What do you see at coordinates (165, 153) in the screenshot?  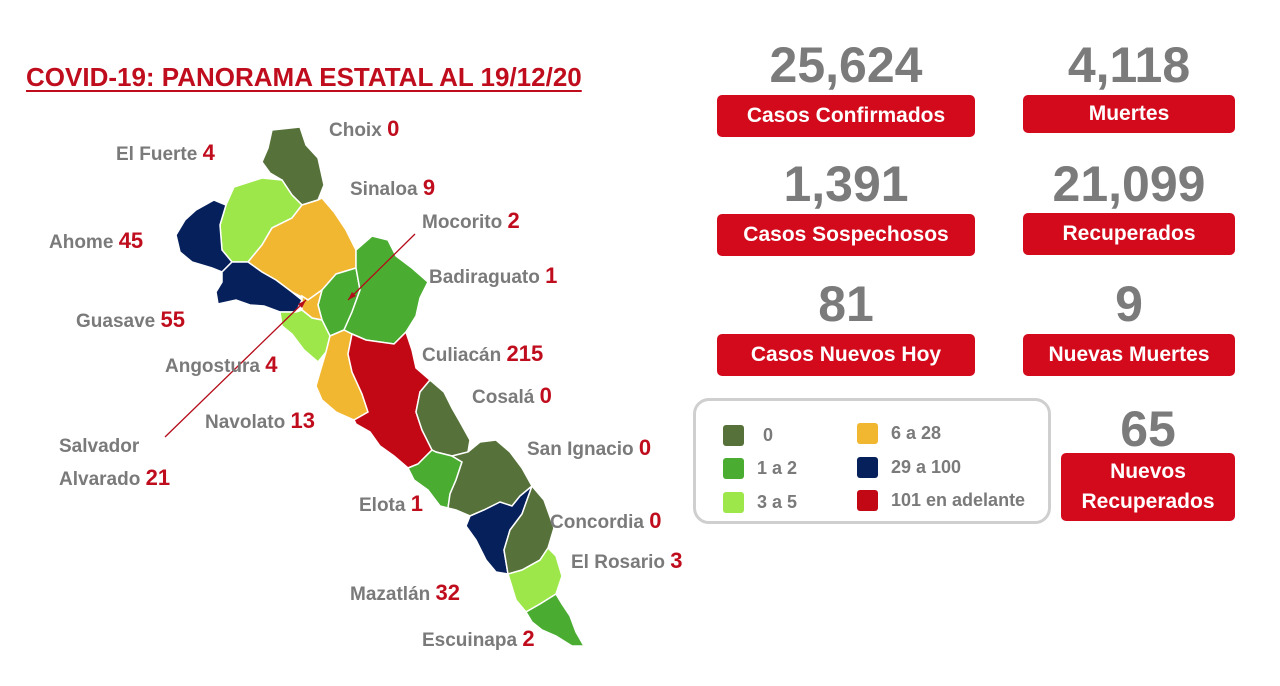 I see `label-el-fuerte: El Fuerte 4` at bounding box center [165, 153].